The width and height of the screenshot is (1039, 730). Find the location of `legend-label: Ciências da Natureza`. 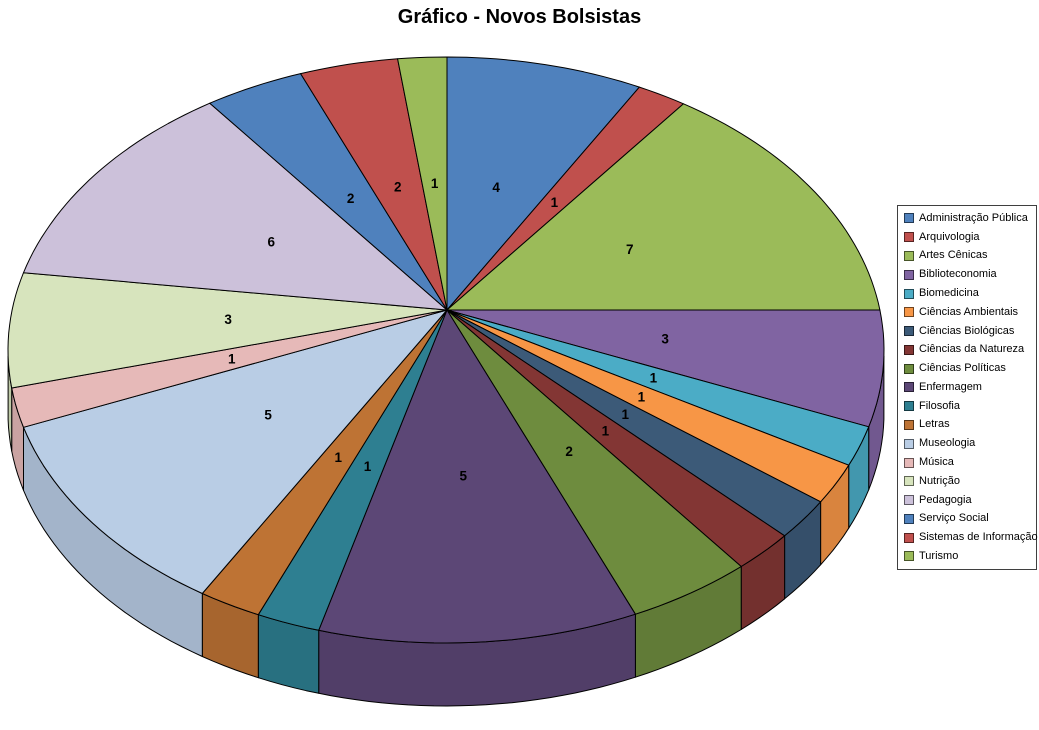

legend-label: Ciências da Natureza is located at coordinates (972, 349).